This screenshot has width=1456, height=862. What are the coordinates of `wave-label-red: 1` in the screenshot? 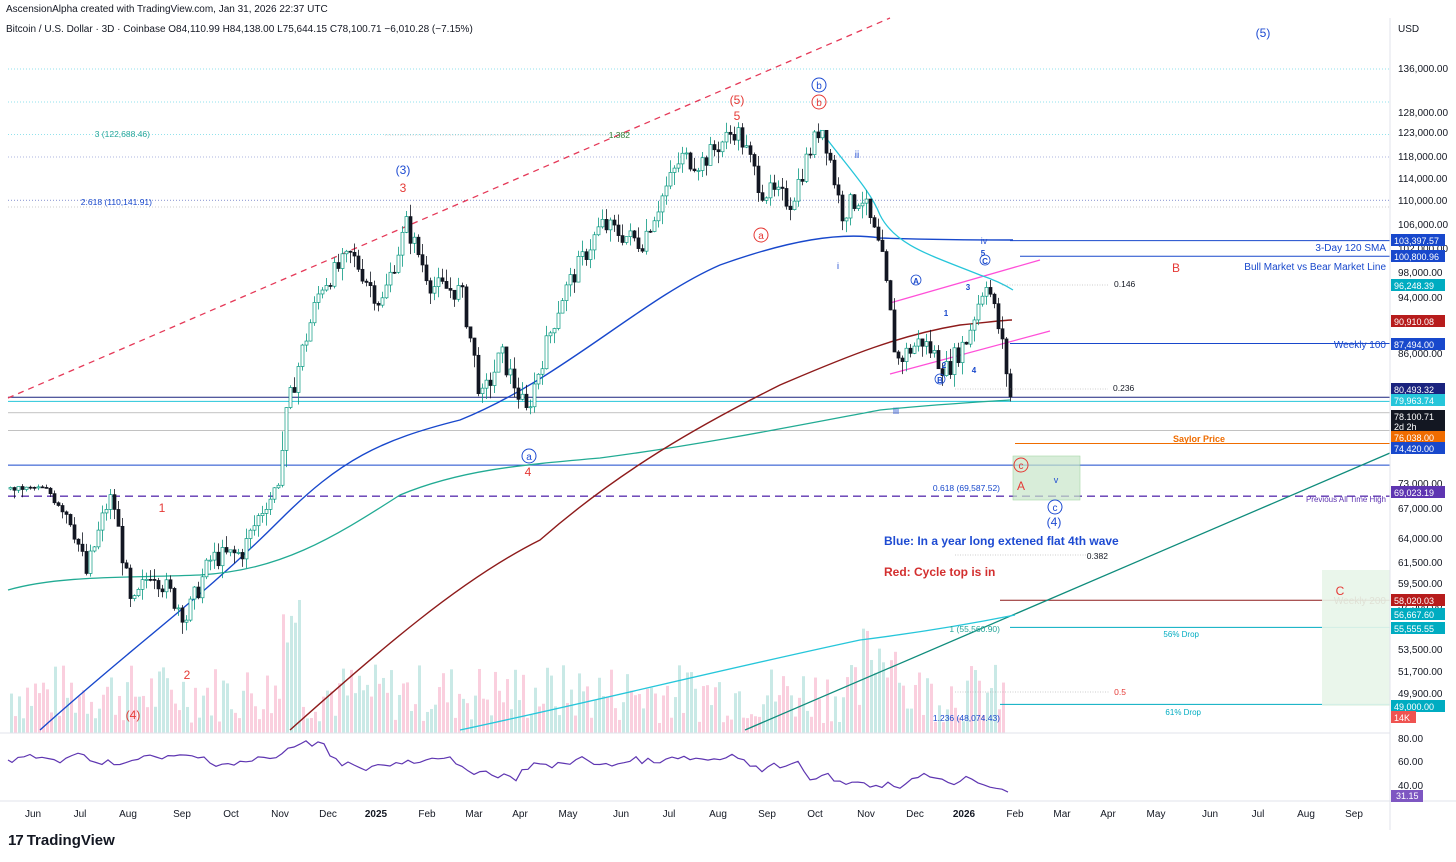 It's located at (162, 508).